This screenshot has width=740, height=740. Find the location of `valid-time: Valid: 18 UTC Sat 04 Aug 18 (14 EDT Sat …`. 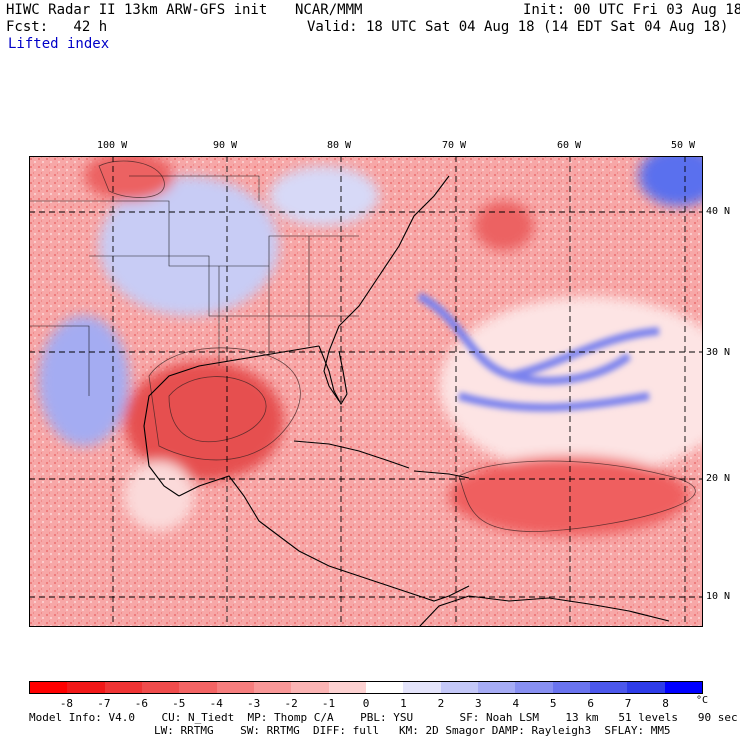

valid-time: Valid: 18 UTC Sat 04 Aug 18 (14 EDT Sat … is located at coordinates (518, 27).